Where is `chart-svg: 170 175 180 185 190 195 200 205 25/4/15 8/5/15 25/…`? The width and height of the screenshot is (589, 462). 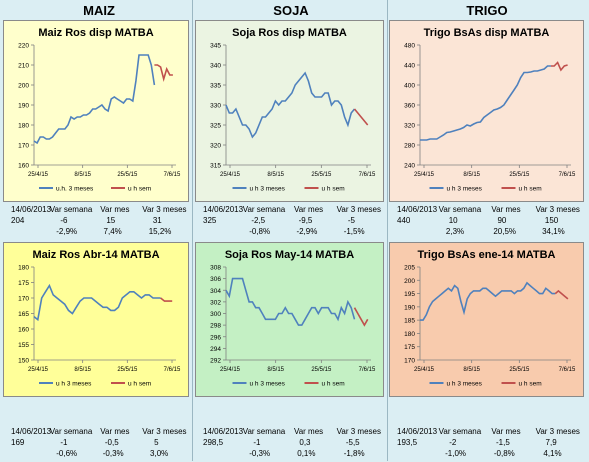
chart-svg: 170 175 180 185 190 195 200 205 25/4/15 8/5/15 25/… is located at coordinates (490, 326).